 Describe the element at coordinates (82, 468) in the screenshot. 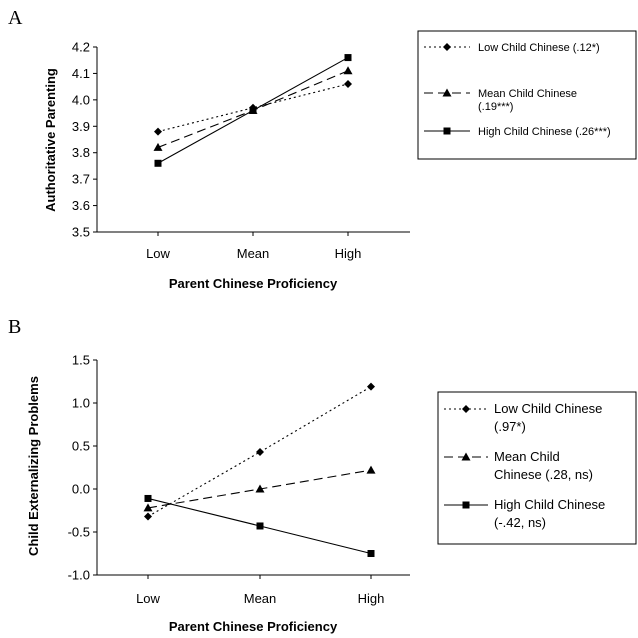

I see `panel-b-y-ticks: -1.0 -0.5 0.0 0.5 1.0 1.5` at that location.